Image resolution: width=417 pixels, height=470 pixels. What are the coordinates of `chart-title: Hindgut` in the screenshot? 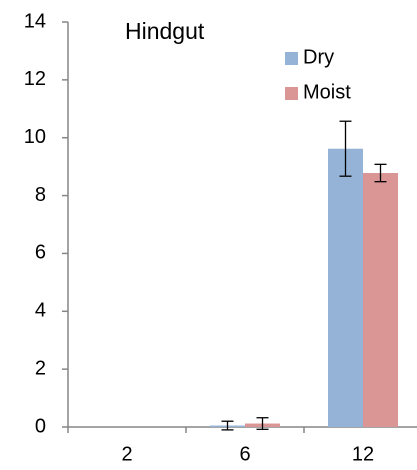 It's located at (165, 31).